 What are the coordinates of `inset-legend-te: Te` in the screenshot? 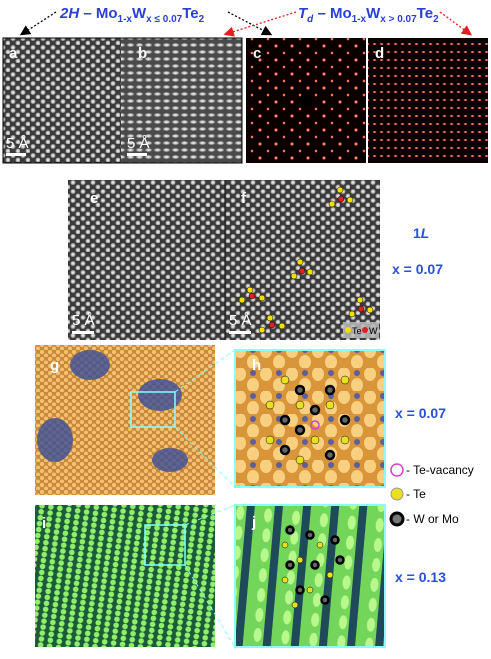 It's located at (357, 331).